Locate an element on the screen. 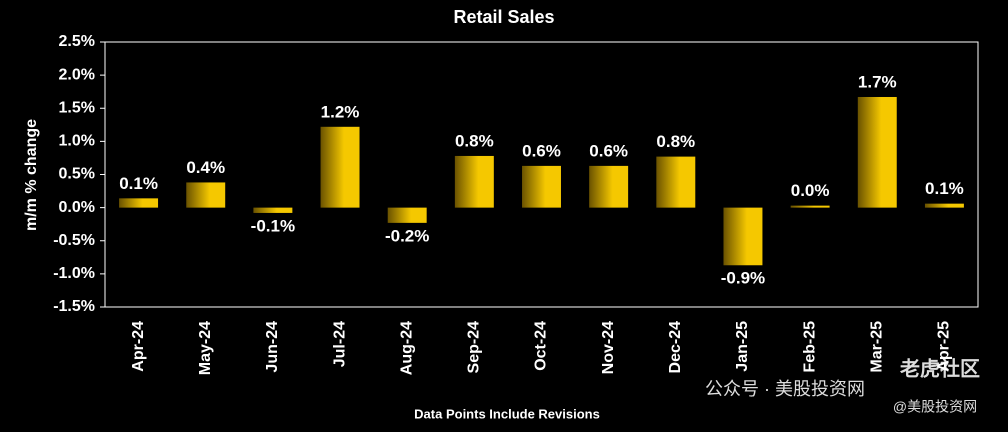 The image size is (1008, 432). x-axis-label: Data Points Include Revisions is located at coordinates (507, 413).